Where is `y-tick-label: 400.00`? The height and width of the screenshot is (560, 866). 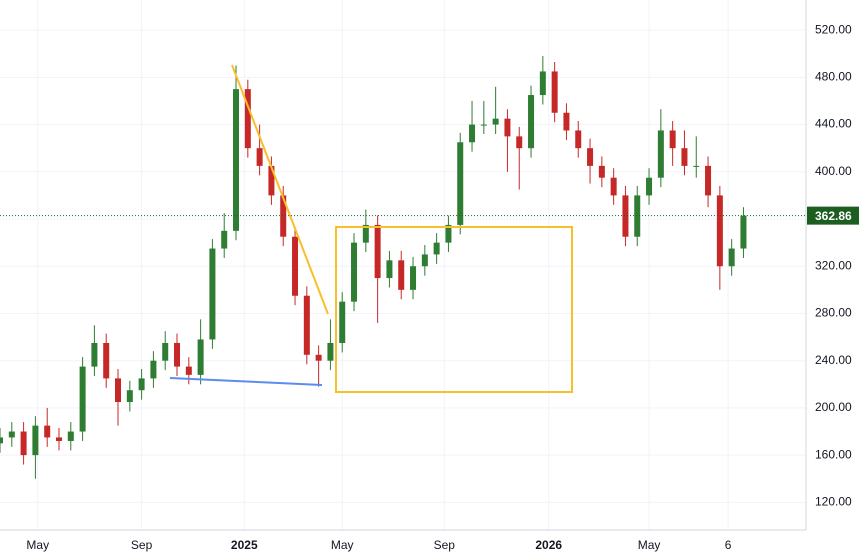 y-tick-label: 400.00 is located at coordinates (833, 171).